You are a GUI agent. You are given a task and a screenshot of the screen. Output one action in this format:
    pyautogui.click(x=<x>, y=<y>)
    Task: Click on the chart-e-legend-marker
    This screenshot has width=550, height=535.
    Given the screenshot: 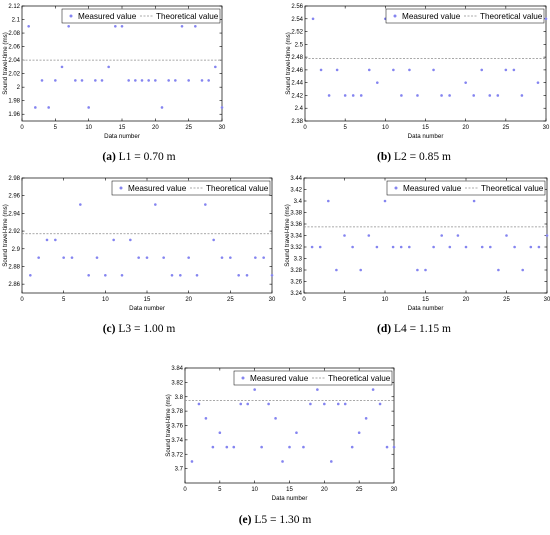 What is the action you would take?
    pyautogui.click(x=243, y=378)
    